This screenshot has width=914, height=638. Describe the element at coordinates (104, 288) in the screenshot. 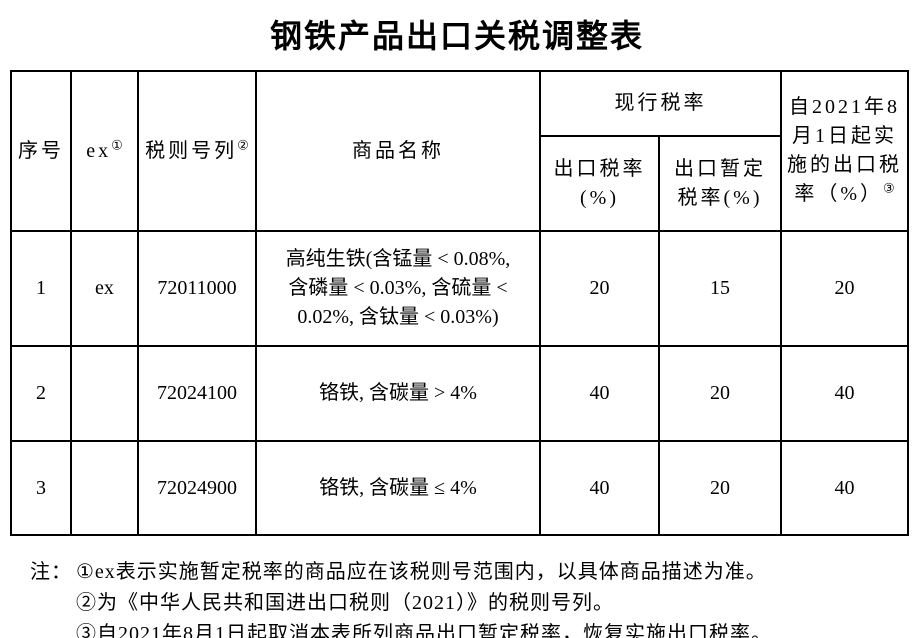

I see `cell-ex: ex` at that location.